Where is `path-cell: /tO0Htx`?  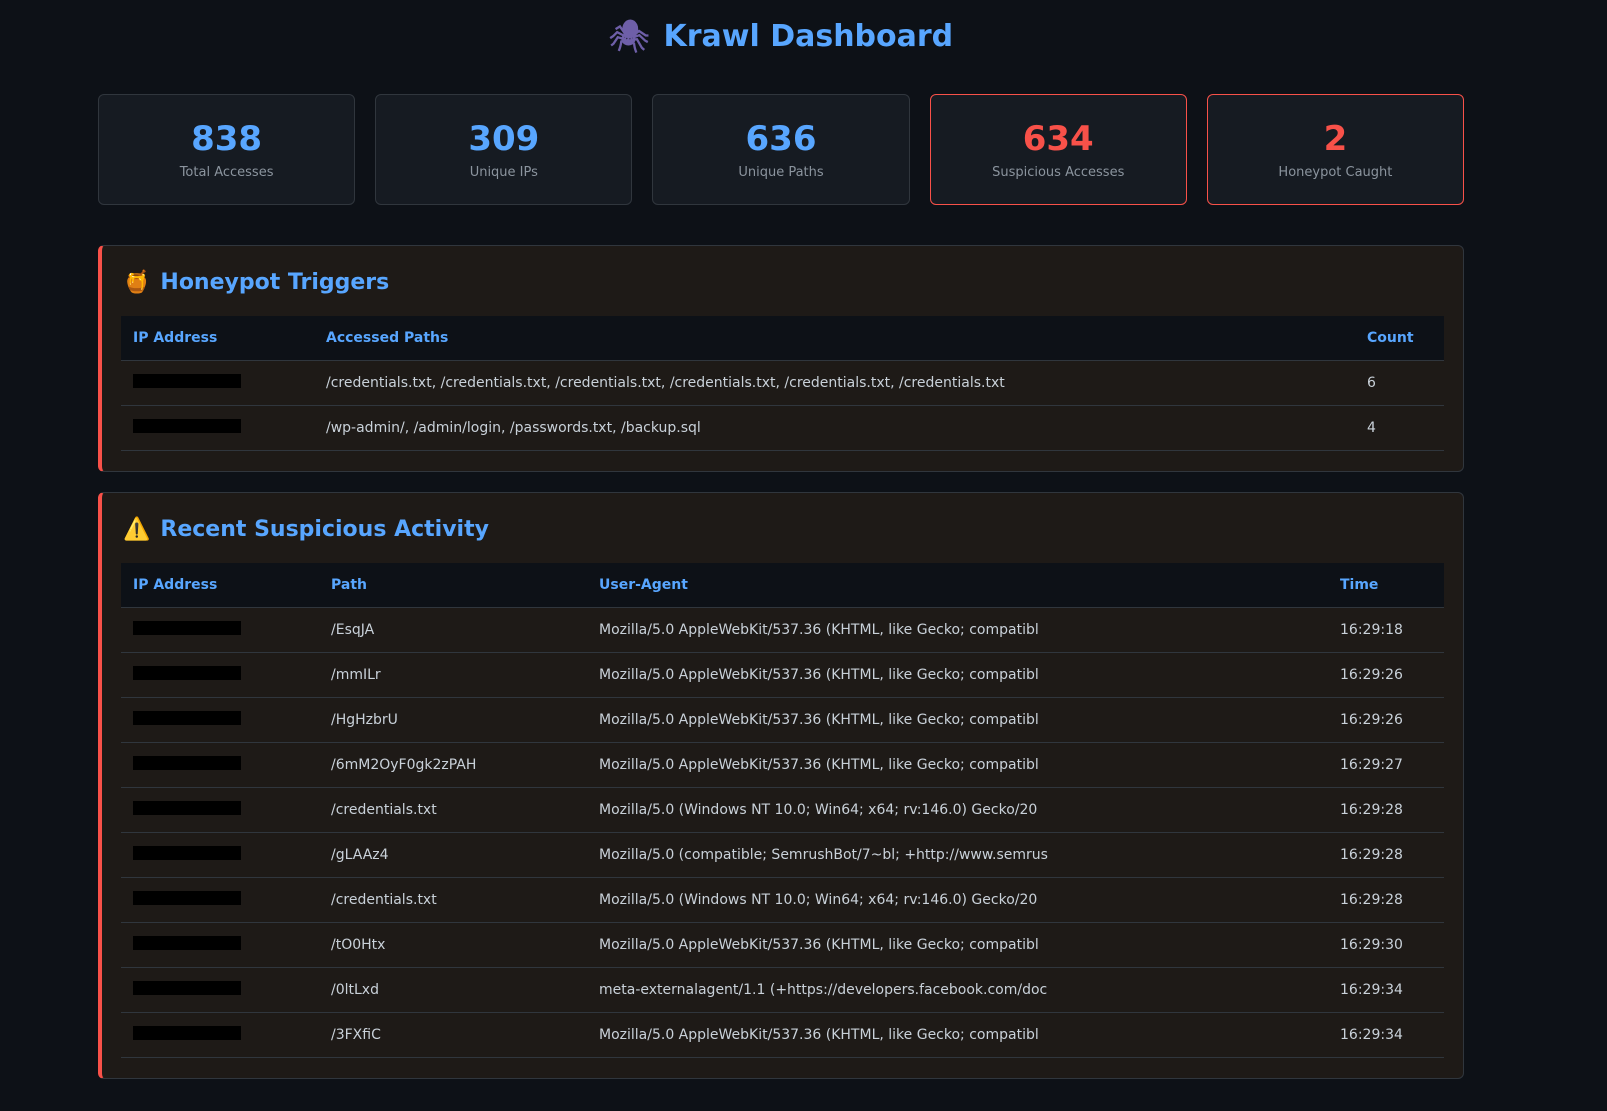
path-cell: /tO0Htx is located at coordinates (453, 945).